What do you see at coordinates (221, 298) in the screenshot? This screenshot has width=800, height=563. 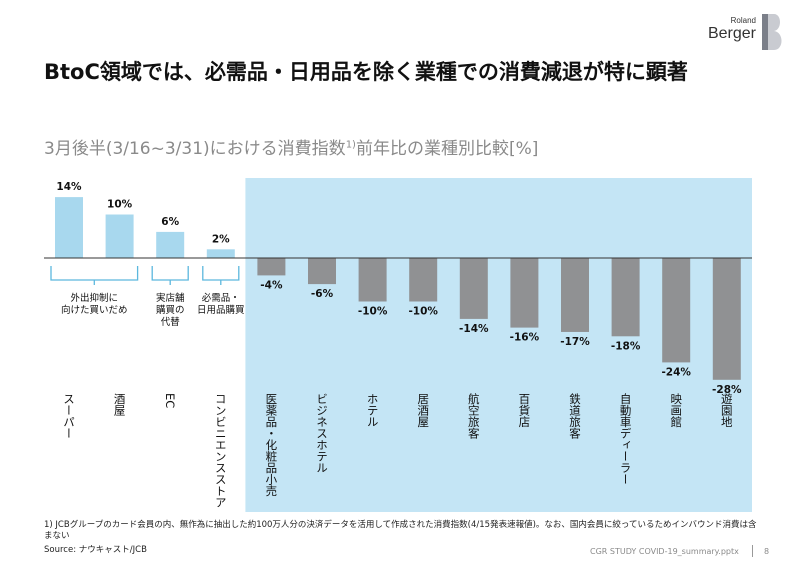 I see `group-label-3-line-1: 必需品・` at bounding box center [221, 298].